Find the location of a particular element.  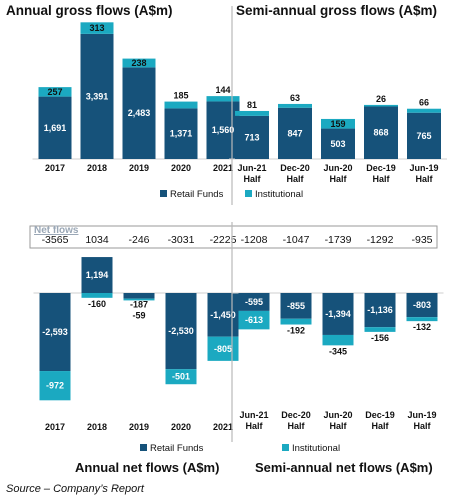

data-label-retail: -803 is located at coordinates (422, 305).